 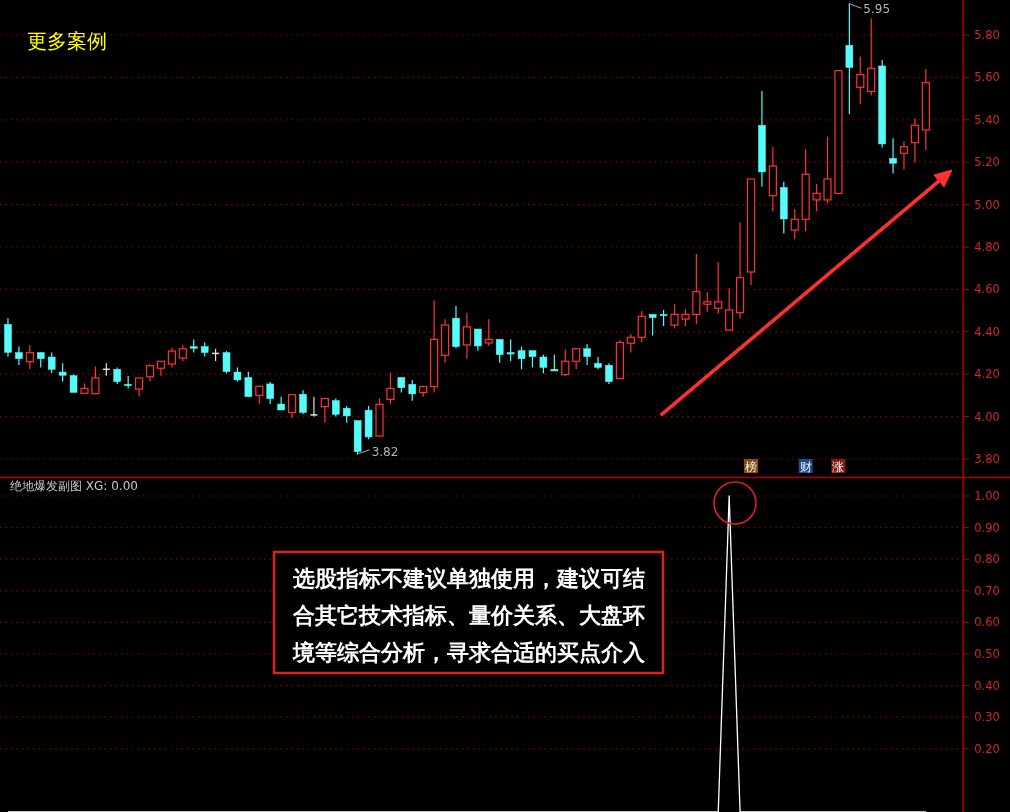 I want to click on annotation: 涨, so click(x=838, y=467).